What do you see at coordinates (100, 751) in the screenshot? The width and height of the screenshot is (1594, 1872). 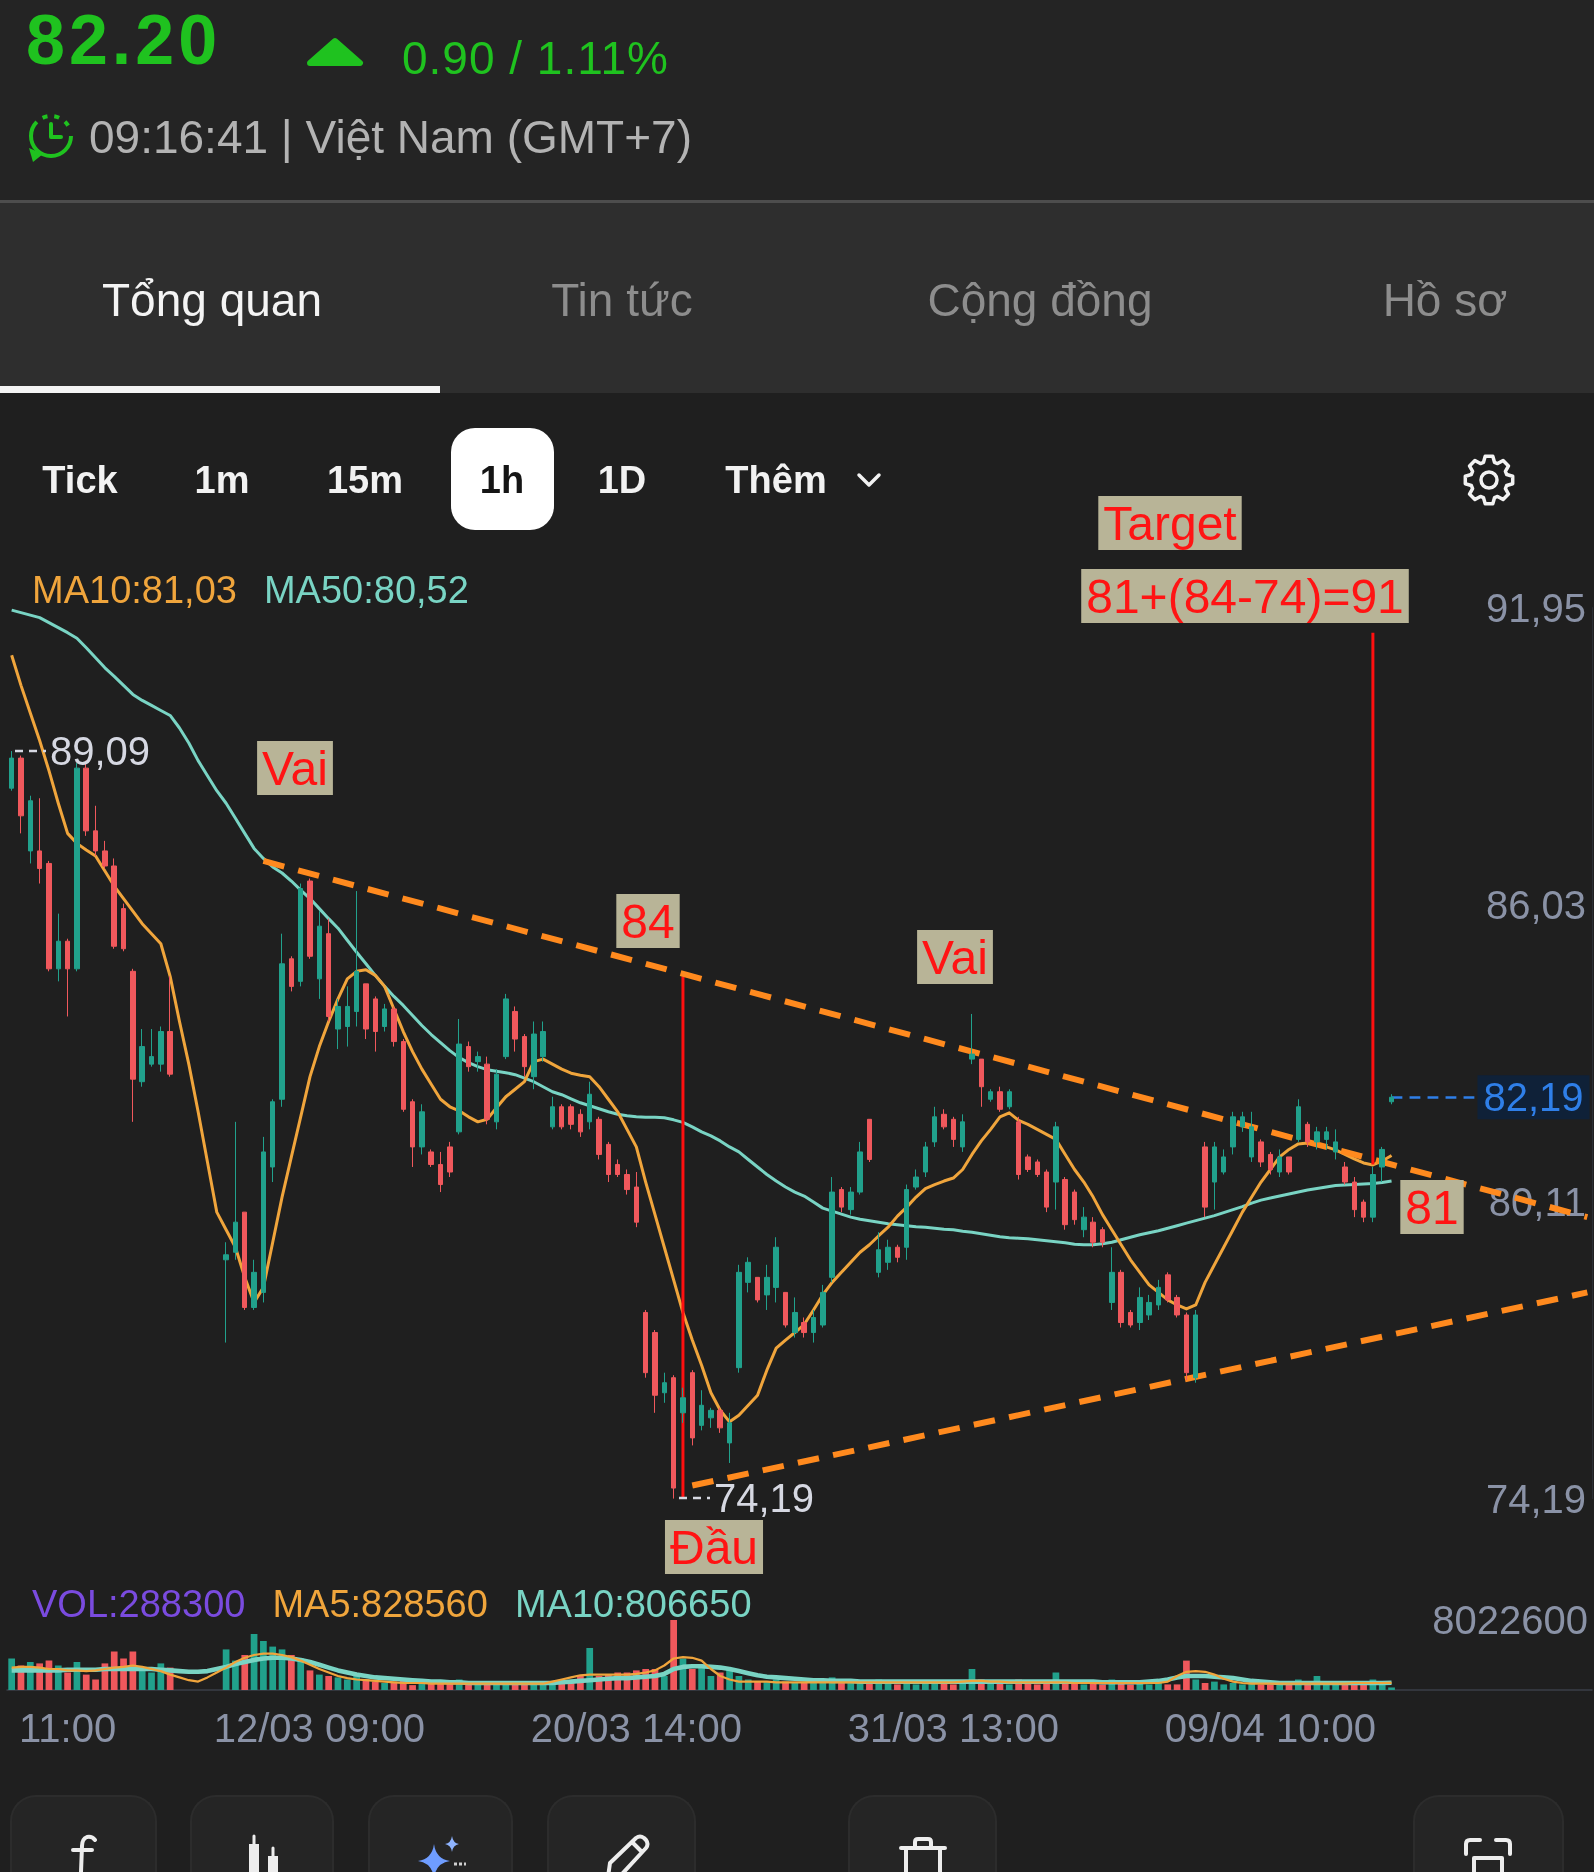 I see `annotation: 89,09` at bounding box center [100, 751].